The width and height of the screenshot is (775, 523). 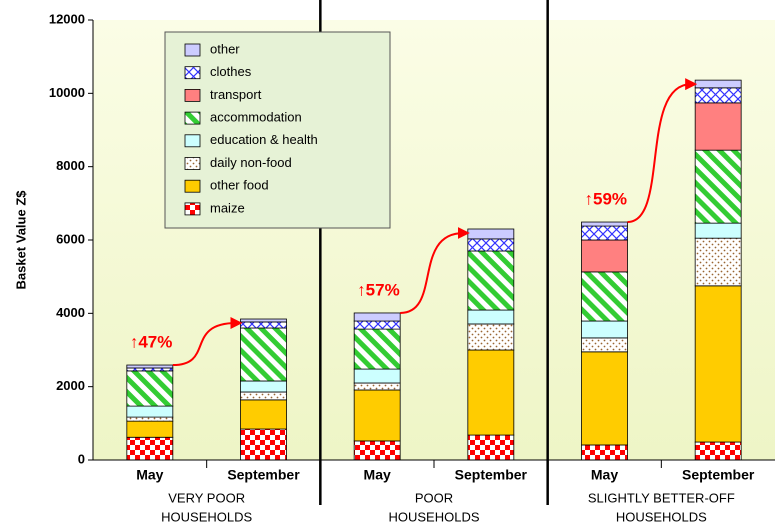 I want to click on legend-label: accommodation, so click(x=256, y=117).